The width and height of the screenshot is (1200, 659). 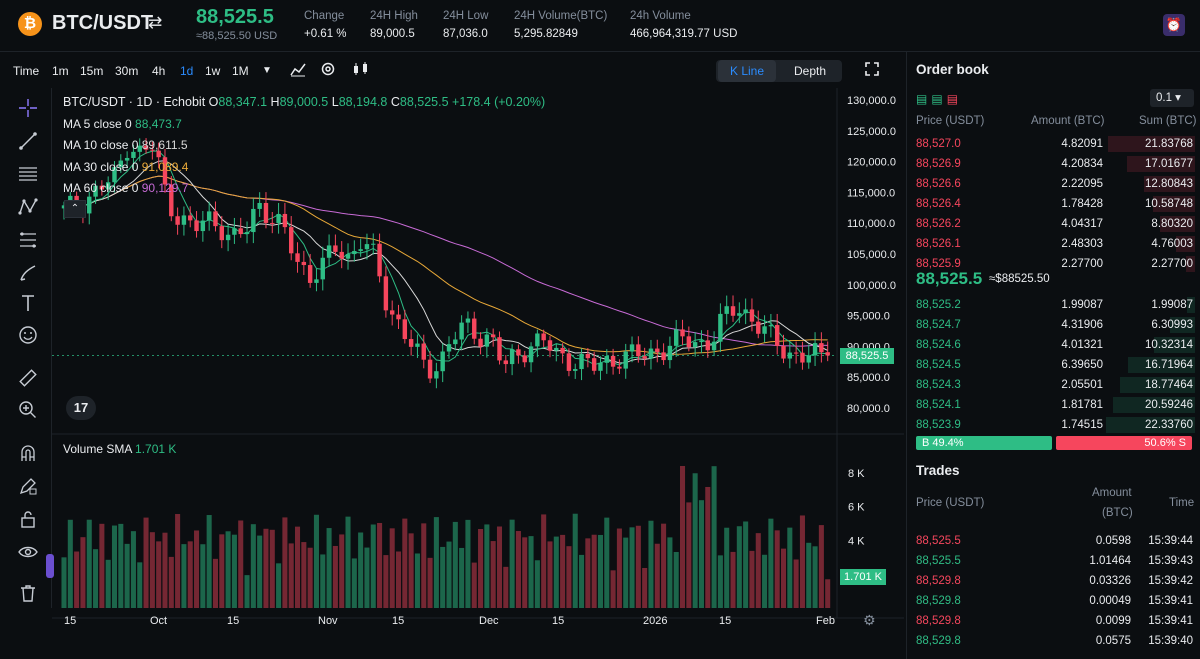 What do you see at coordinates (810, 71) in the screenshot?
I see `tab-depth: Depth` at bounding box center [810, 71].